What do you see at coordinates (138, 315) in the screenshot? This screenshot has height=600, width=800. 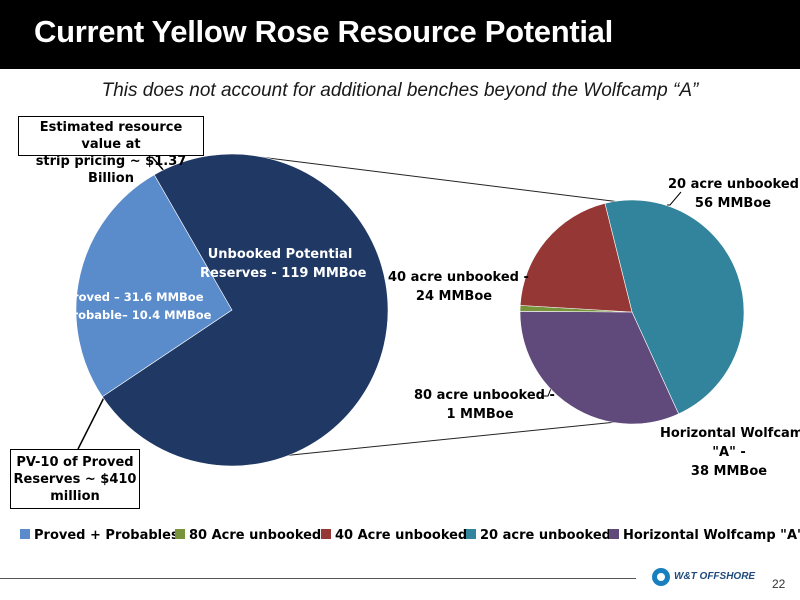 I see `label-probable-line: Probable– 10.4 MMBoe` at bounding box center [138, 315].